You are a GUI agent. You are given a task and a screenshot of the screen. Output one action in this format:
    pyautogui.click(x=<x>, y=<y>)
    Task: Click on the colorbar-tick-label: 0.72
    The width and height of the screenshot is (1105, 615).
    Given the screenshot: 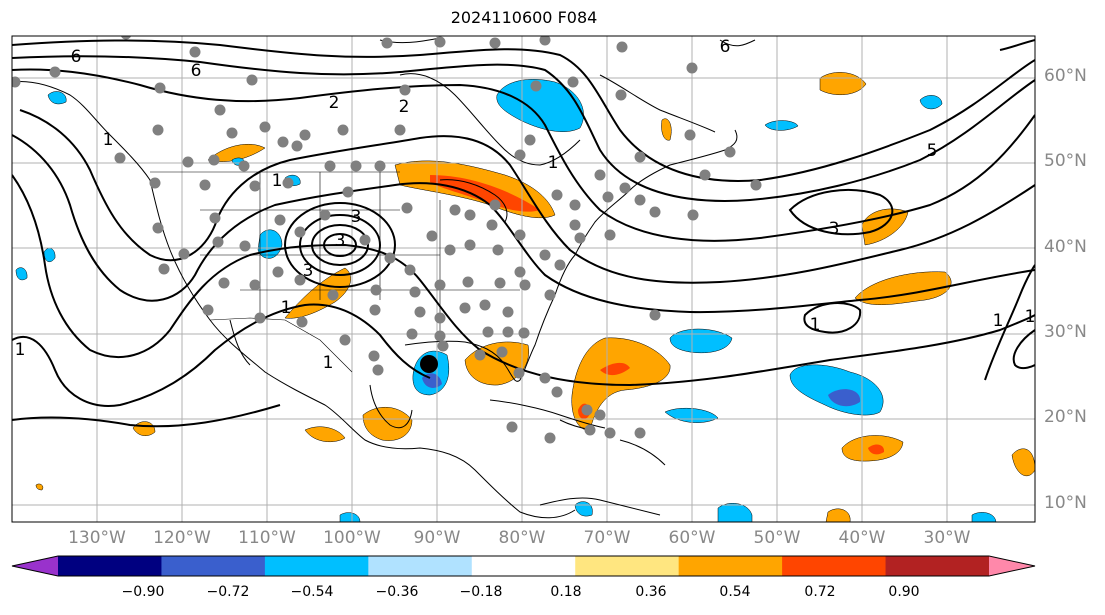 What is the action you would take?
    pyautogui.click(x=820, y=592)
    